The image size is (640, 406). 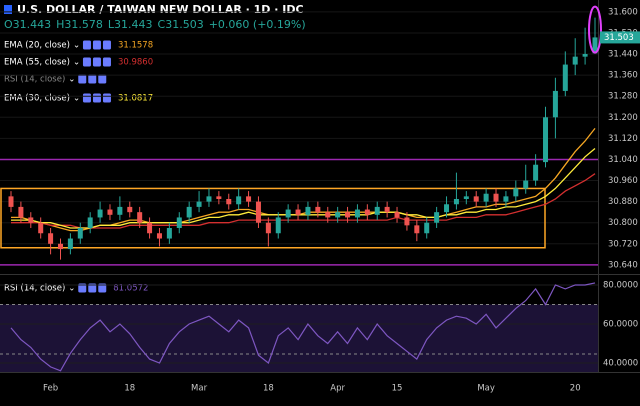 What do you see at coordinates (595, 29) in the screenshot?
I see `highlight-ellipse` at bounding box center [595, 29].